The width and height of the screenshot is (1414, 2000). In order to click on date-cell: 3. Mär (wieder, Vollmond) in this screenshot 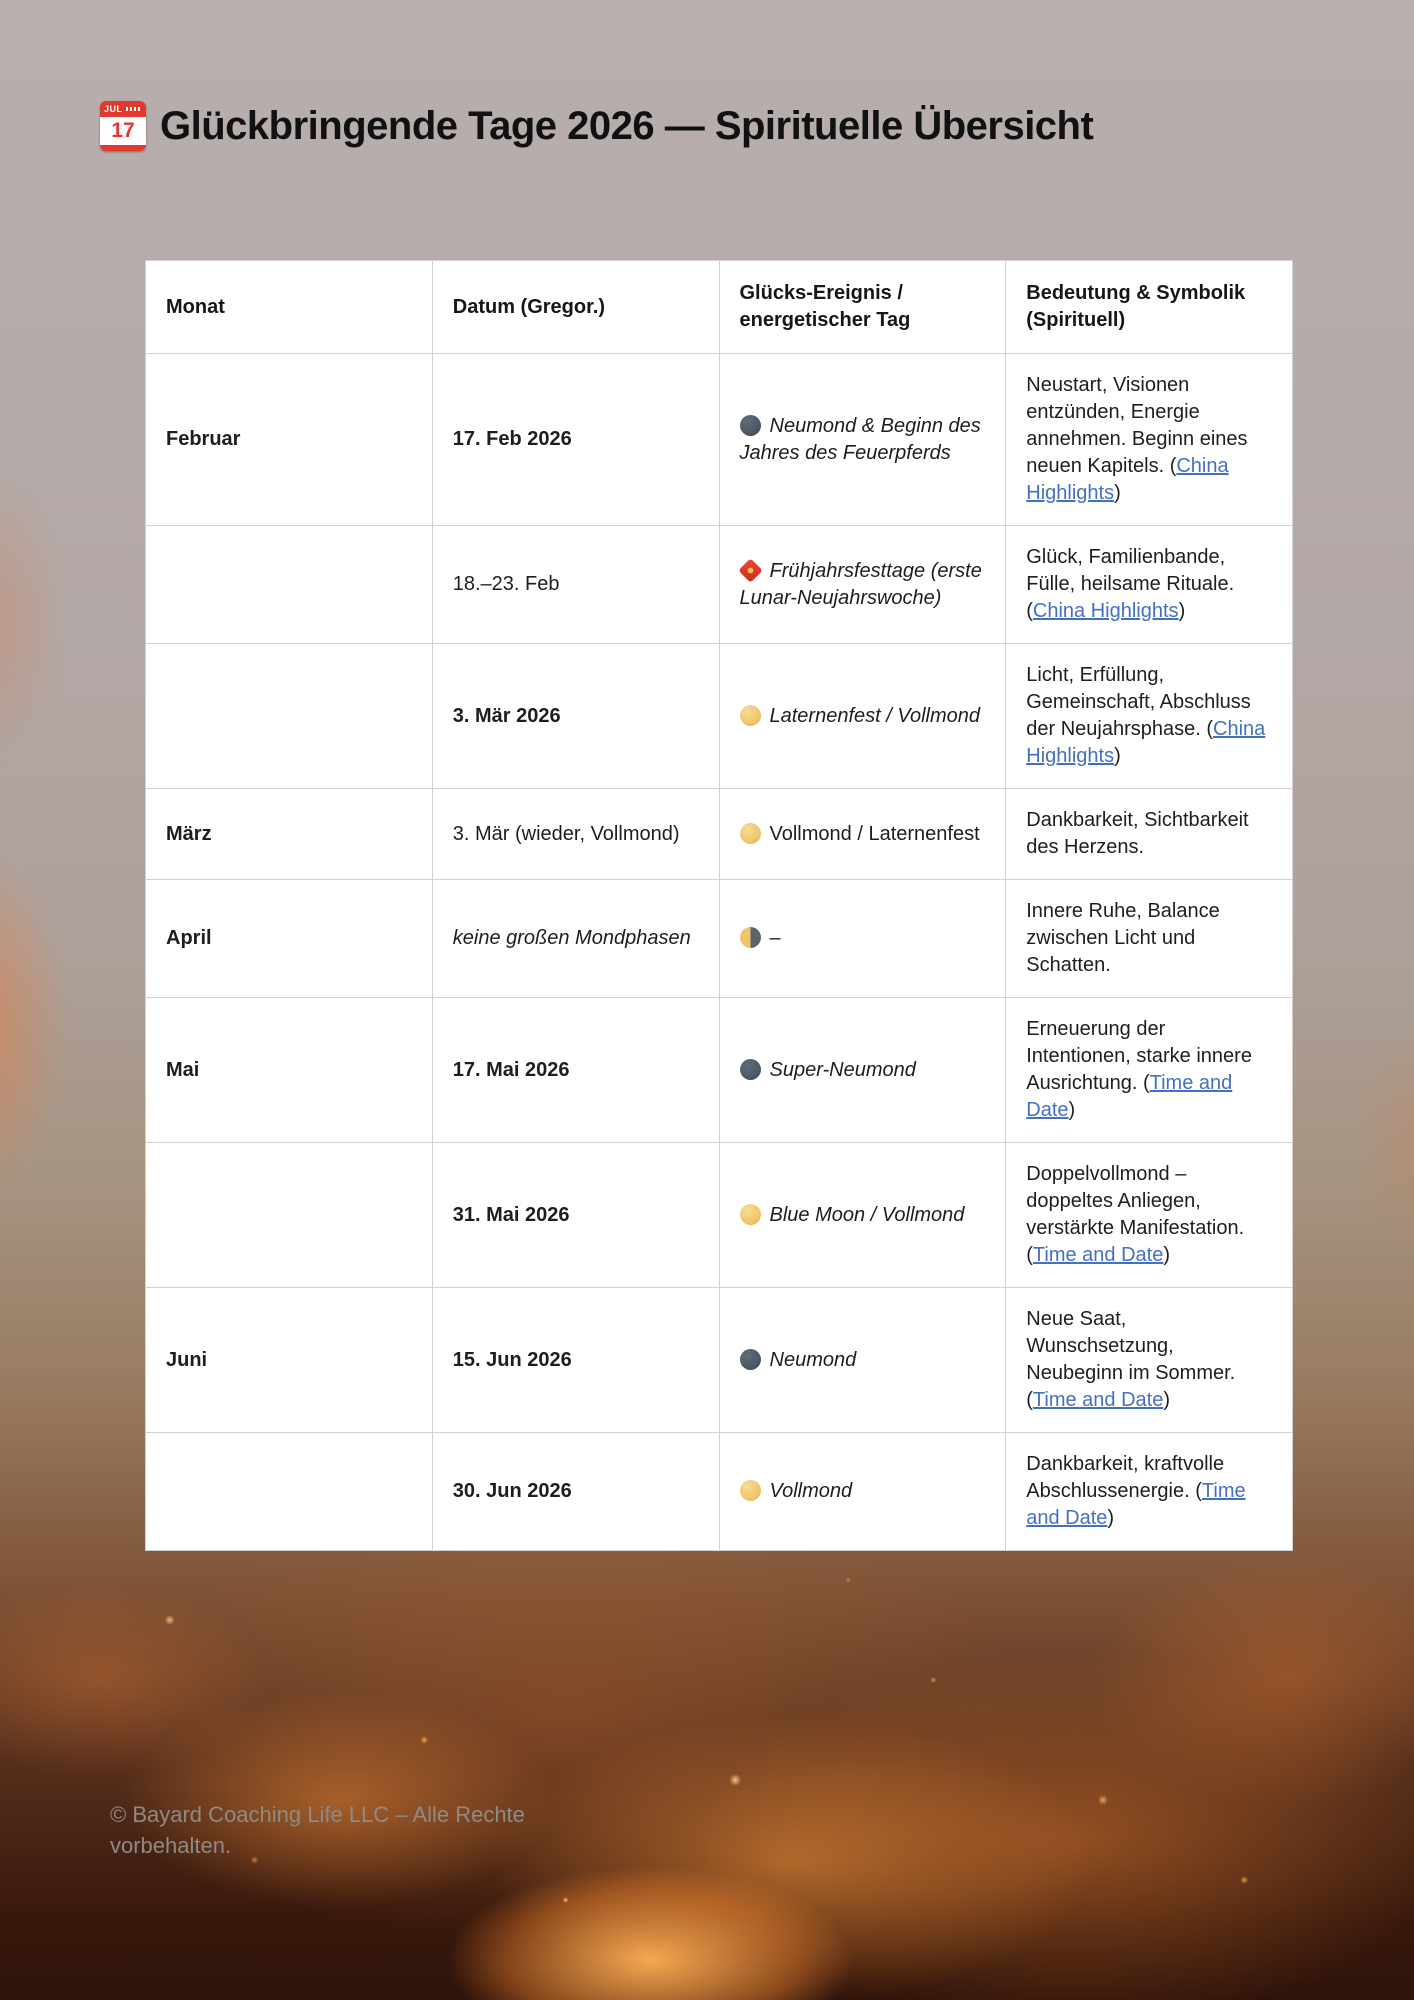, I will do `click(575, 834)`.